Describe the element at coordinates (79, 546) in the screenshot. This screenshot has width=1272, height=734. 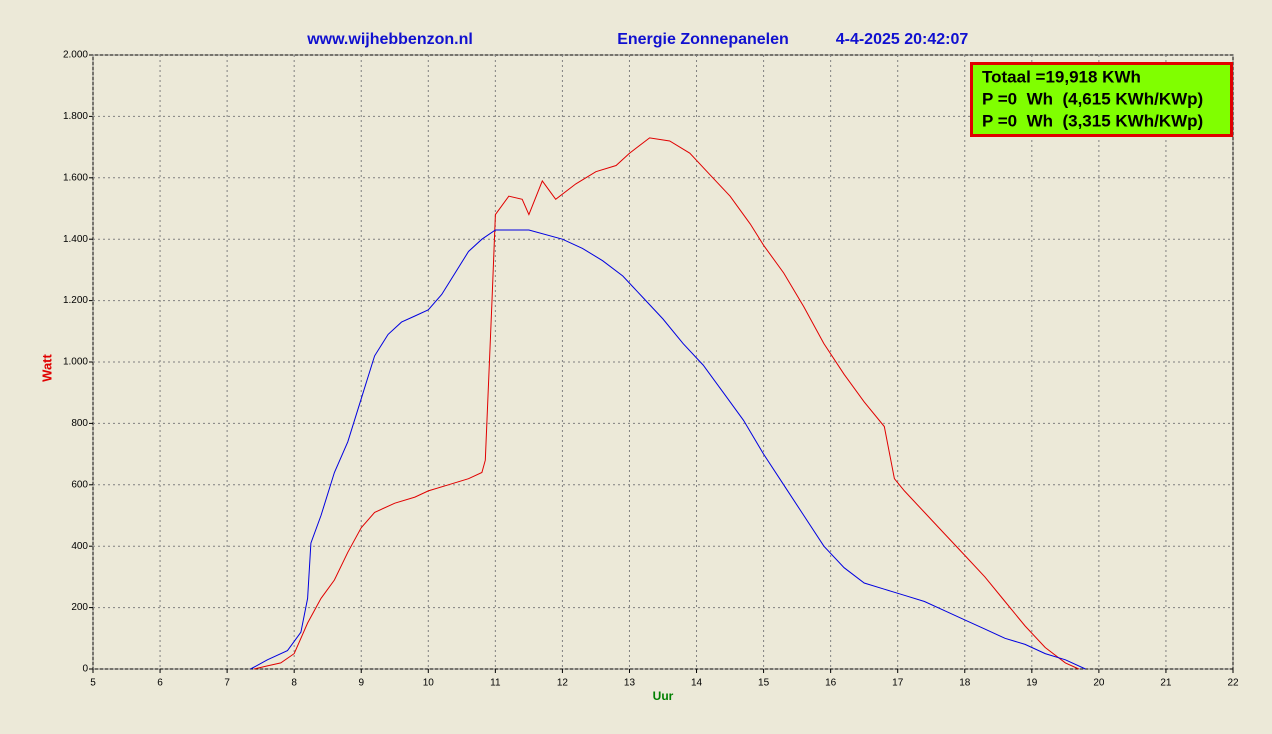
I see `y-tick-label: 400` at that location.